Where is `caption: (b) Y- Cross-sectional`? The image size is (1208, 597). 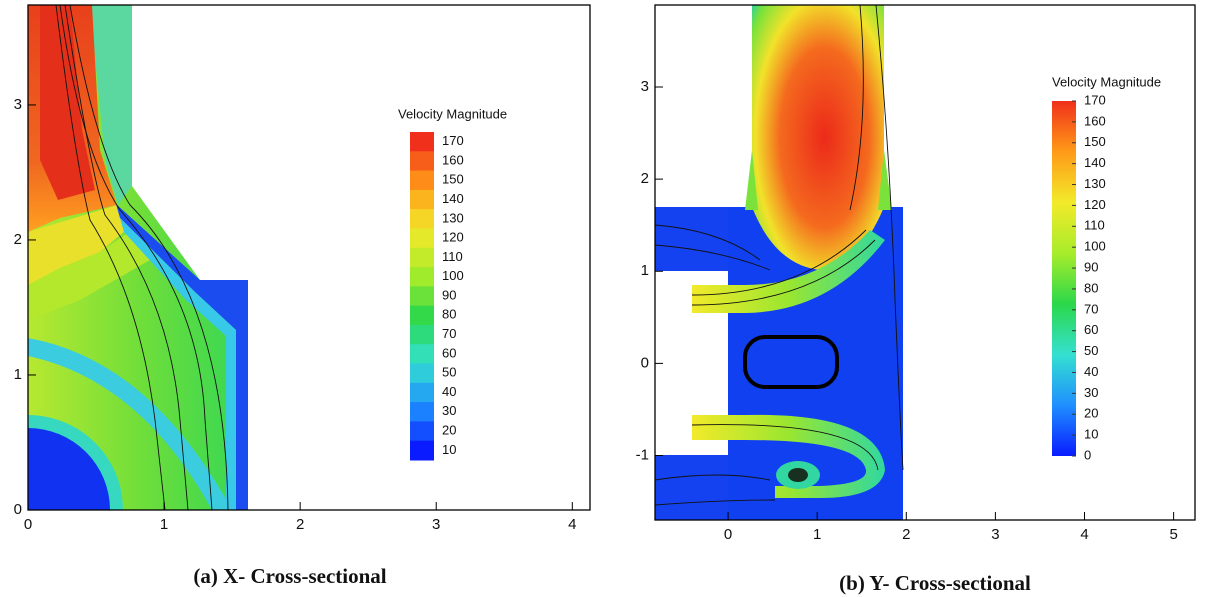 caption: (b) Y- Cross-sectional is located at coordinates (935, 583).